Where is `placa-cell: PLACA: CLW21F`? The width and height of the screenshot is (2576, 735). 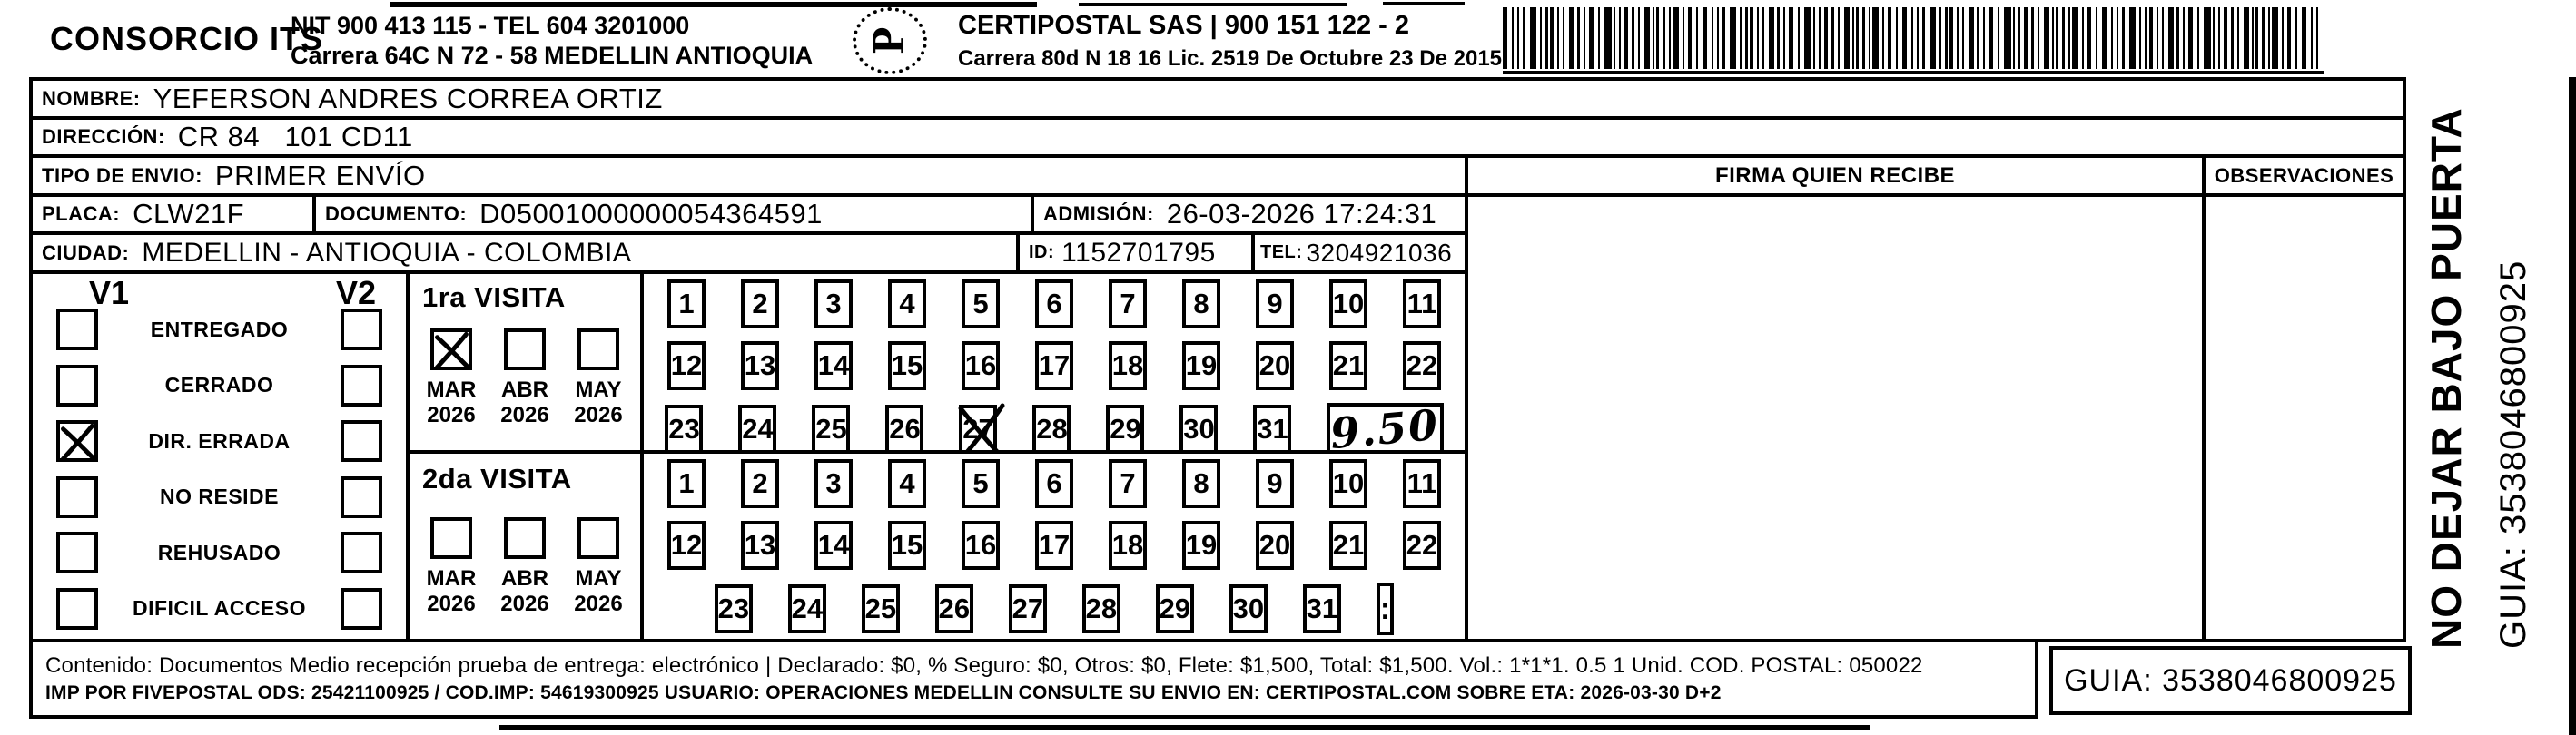 placa-cell: PLACA: CLW21F is located at coordinates (172, 214).